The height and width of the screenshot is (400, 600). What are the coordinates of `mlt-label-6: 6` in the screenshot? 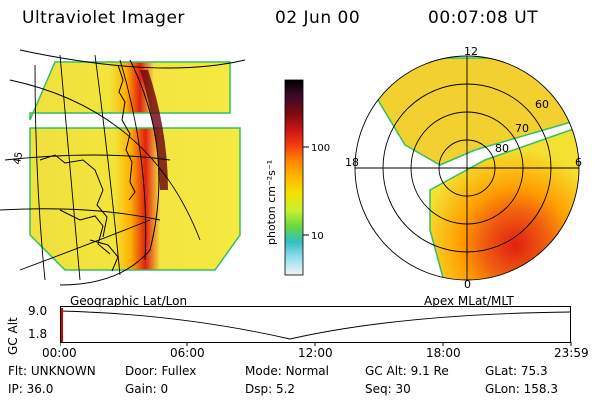 It's located at (578, 162).